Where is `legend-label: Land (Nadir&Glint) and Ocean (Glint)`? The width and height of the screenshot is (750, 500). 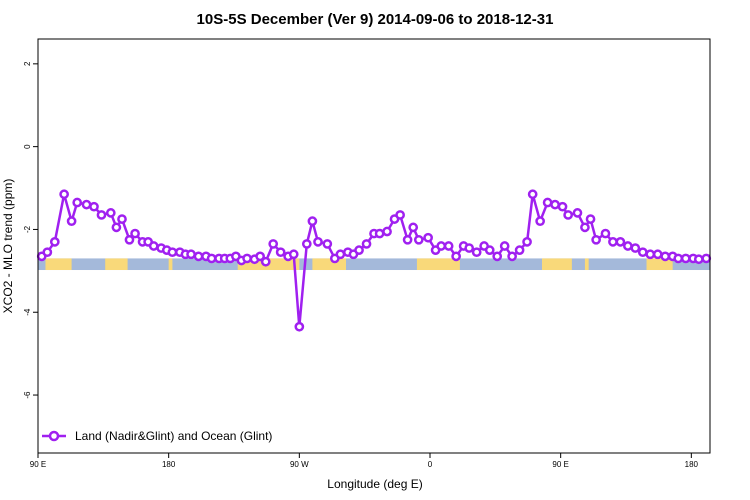 legend-label: Land (Nadir&Glint) and Ocean (Glint) is located at coordinates (173, 436).